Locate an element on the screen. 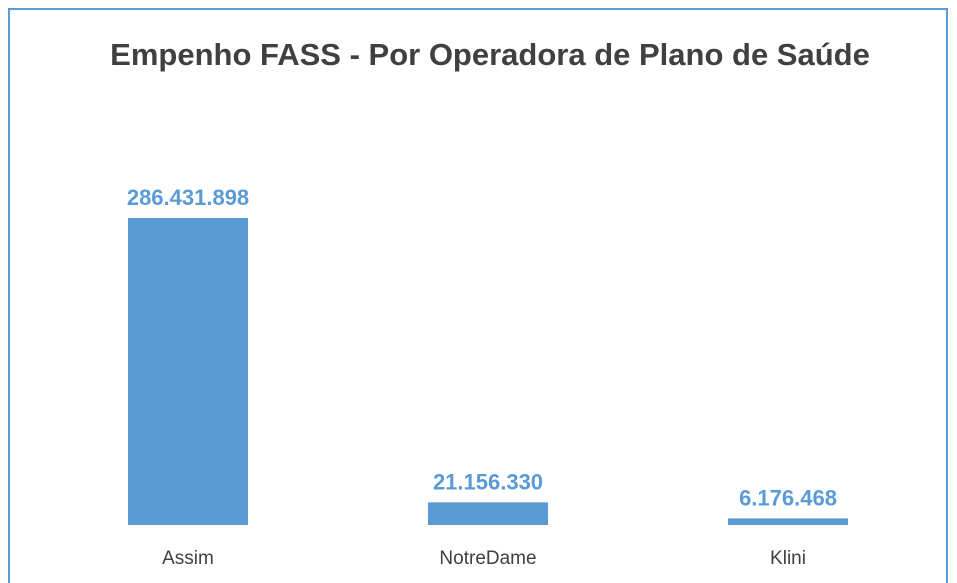  value-label: 286.431.898 is located at coordinates (188, 197).